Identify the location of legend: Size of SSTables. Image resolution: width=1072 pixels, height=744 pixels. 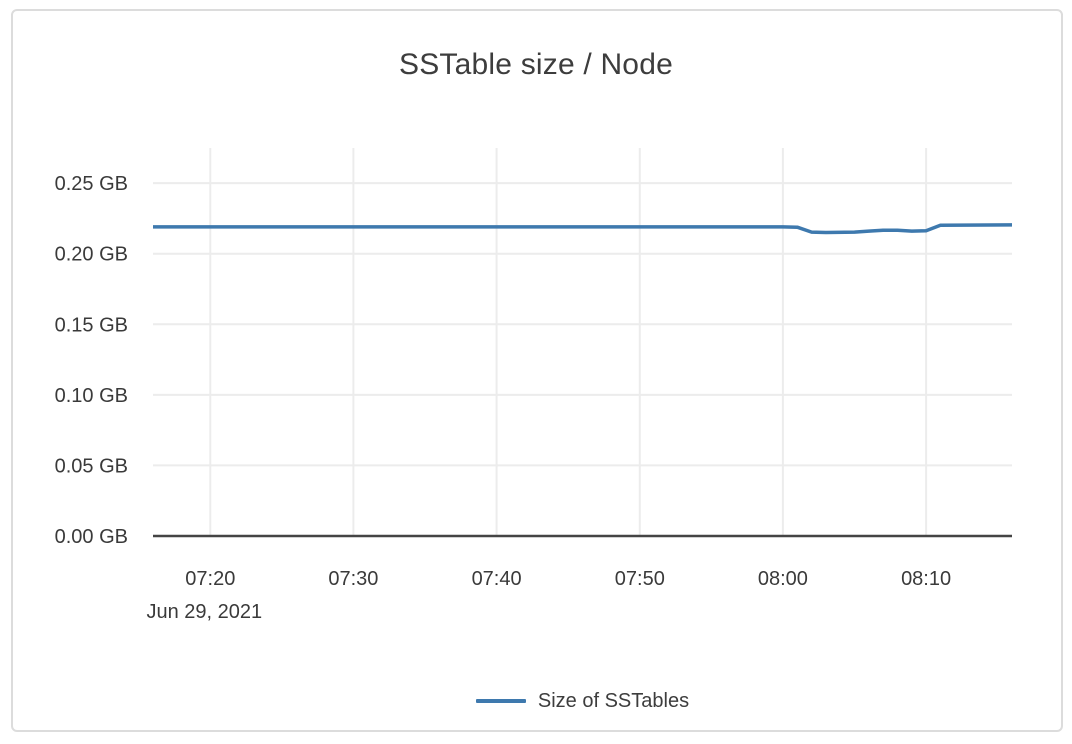
(582, 701).